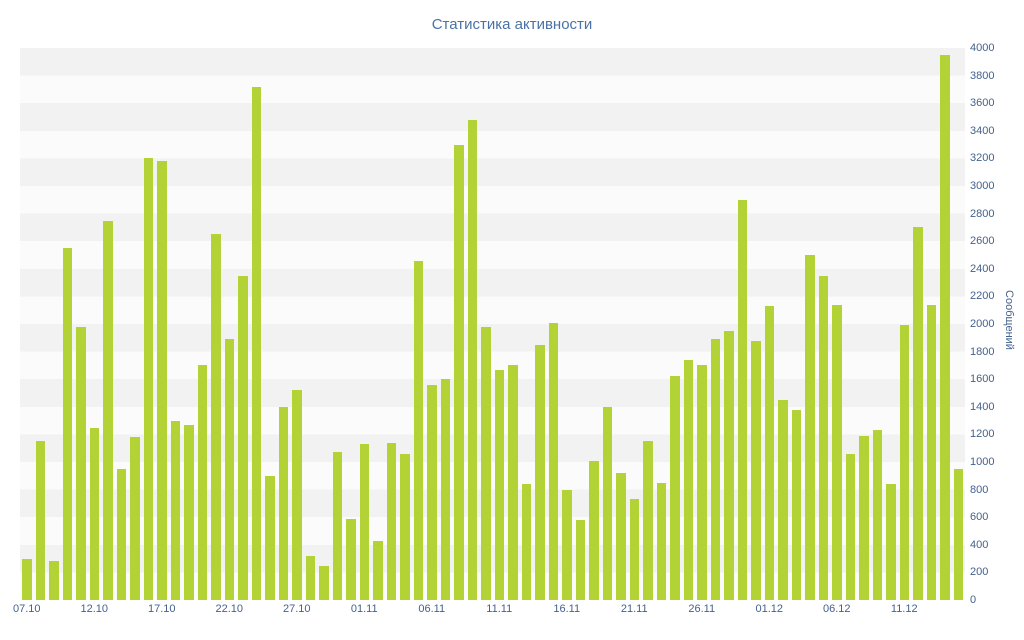  I want to click on y-tick-label: 1200, so click(982, 434).